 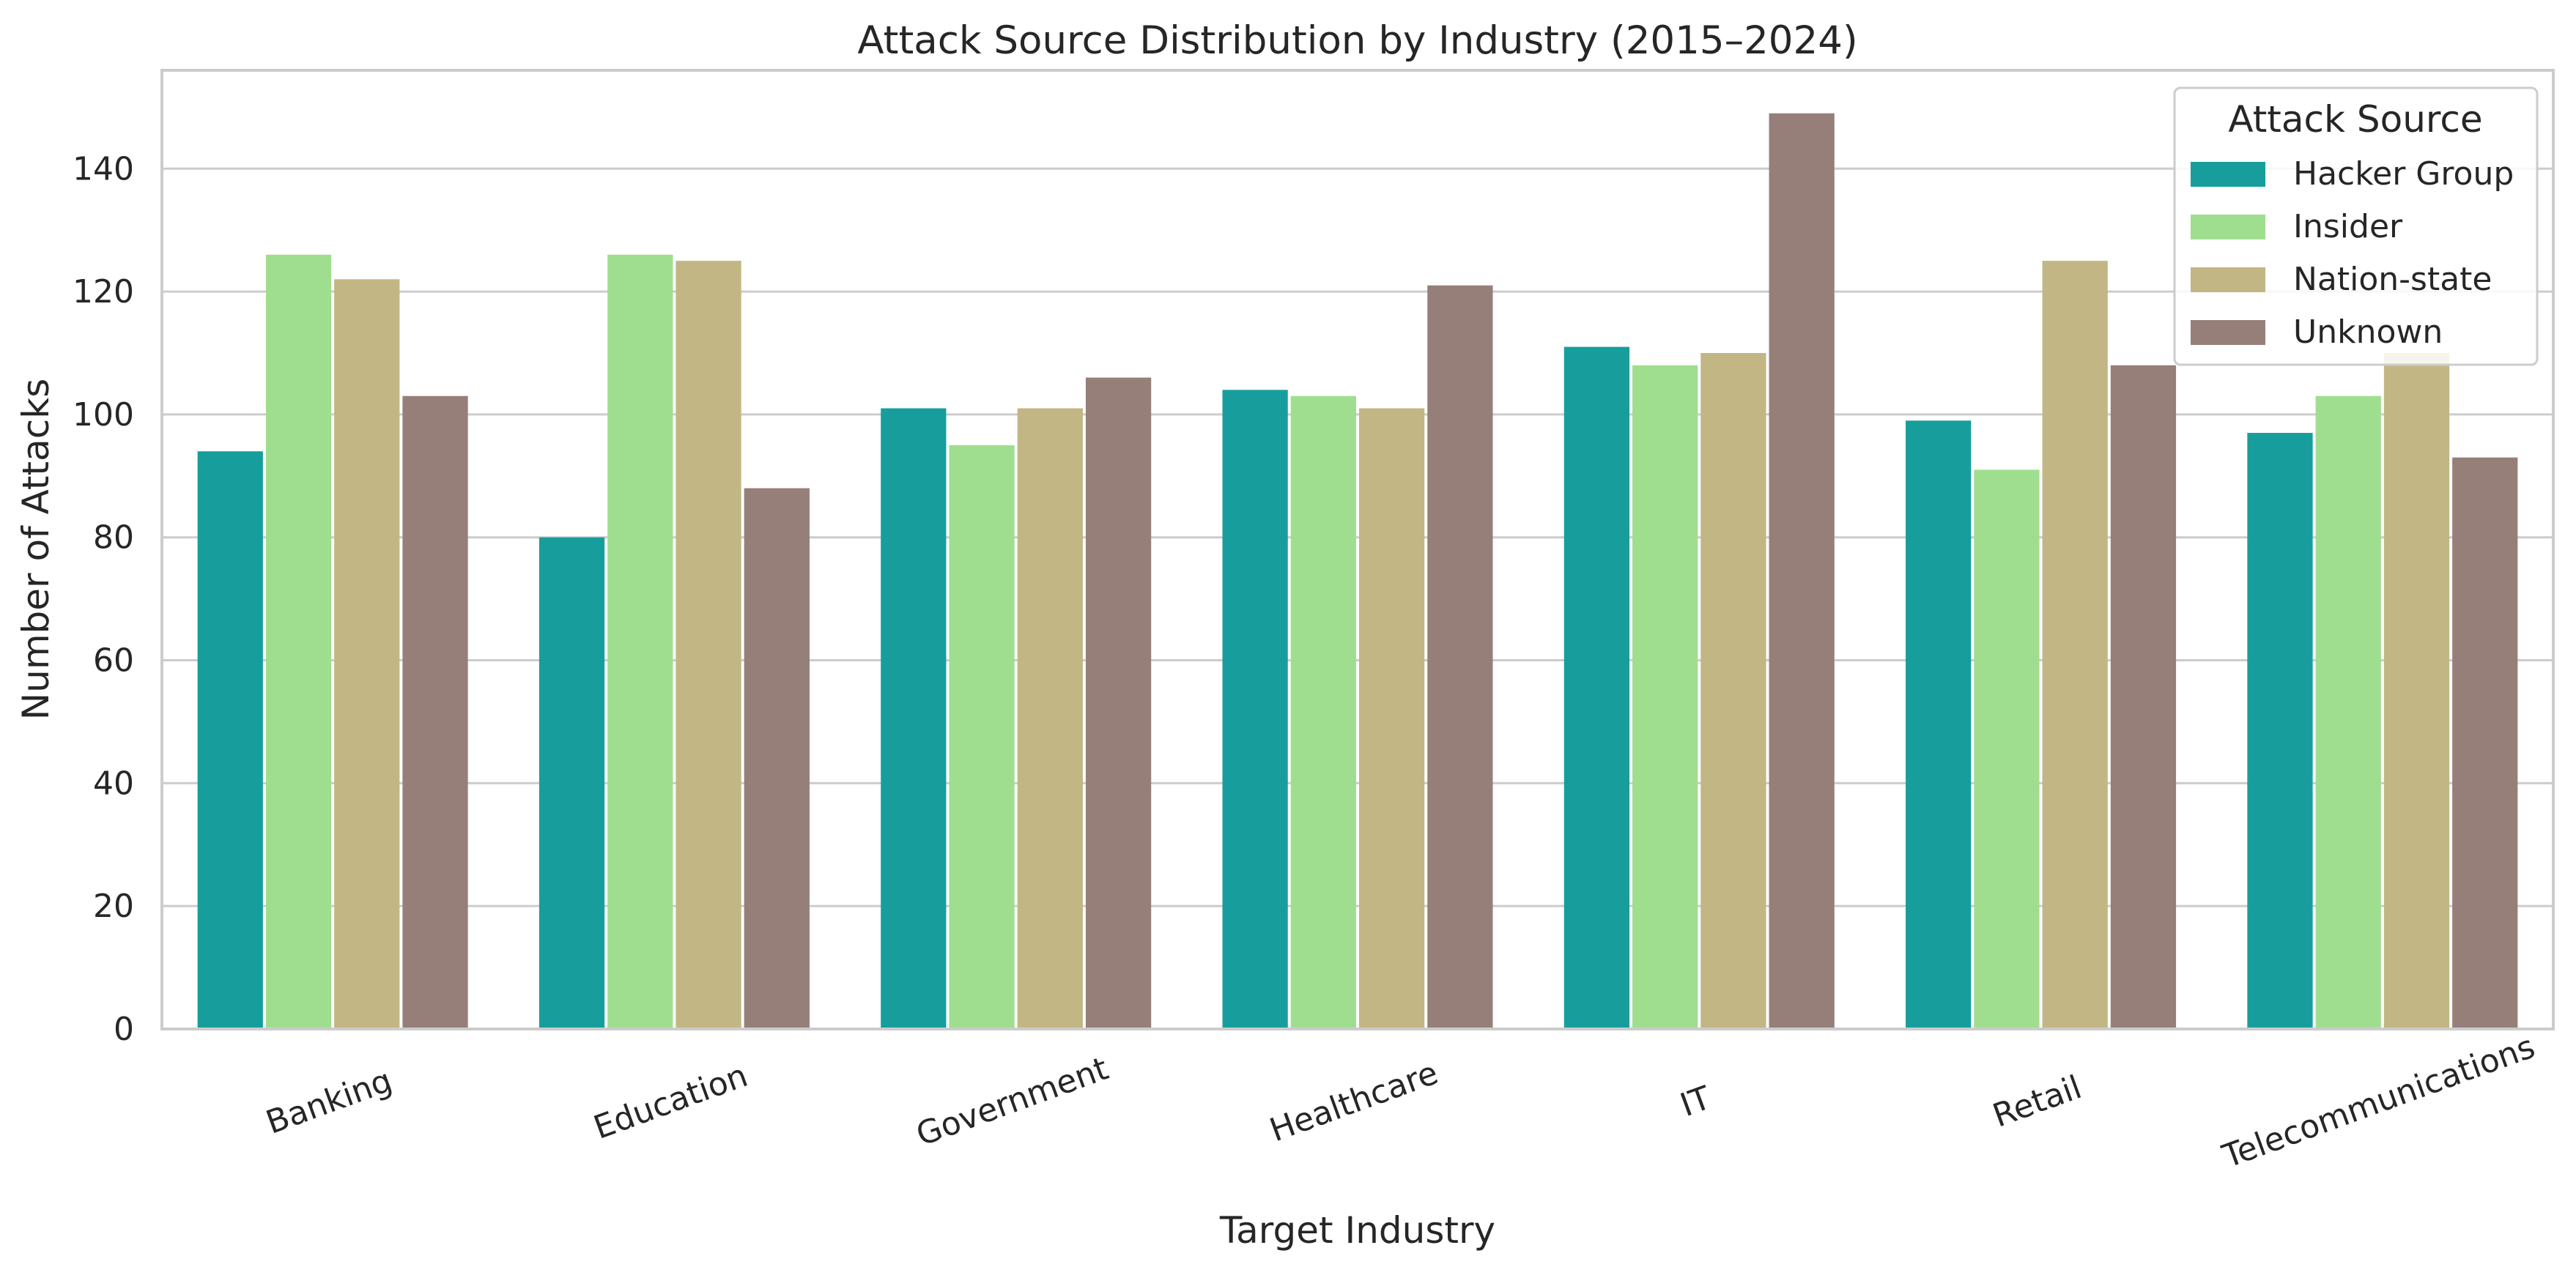 I want to click on bar-nation-state-banking, so click(x=367, y=654).